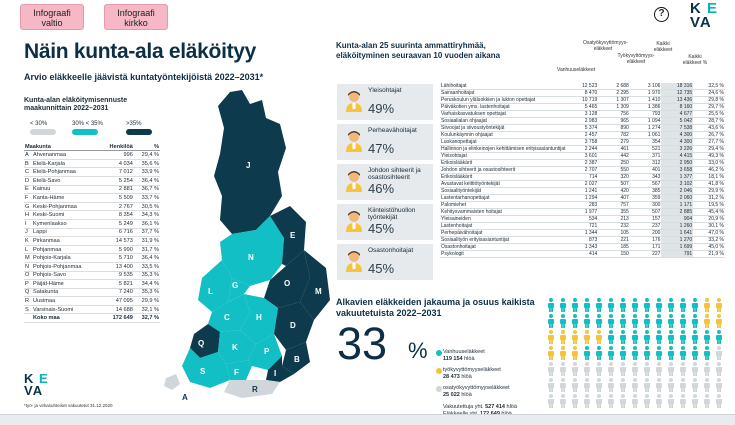 This screenshot has width=735, height=425. What do you see at coordinates (146, 215) in the screenshot?
I see `region-pct: 34,3 %` at bounding box center [146, 215].